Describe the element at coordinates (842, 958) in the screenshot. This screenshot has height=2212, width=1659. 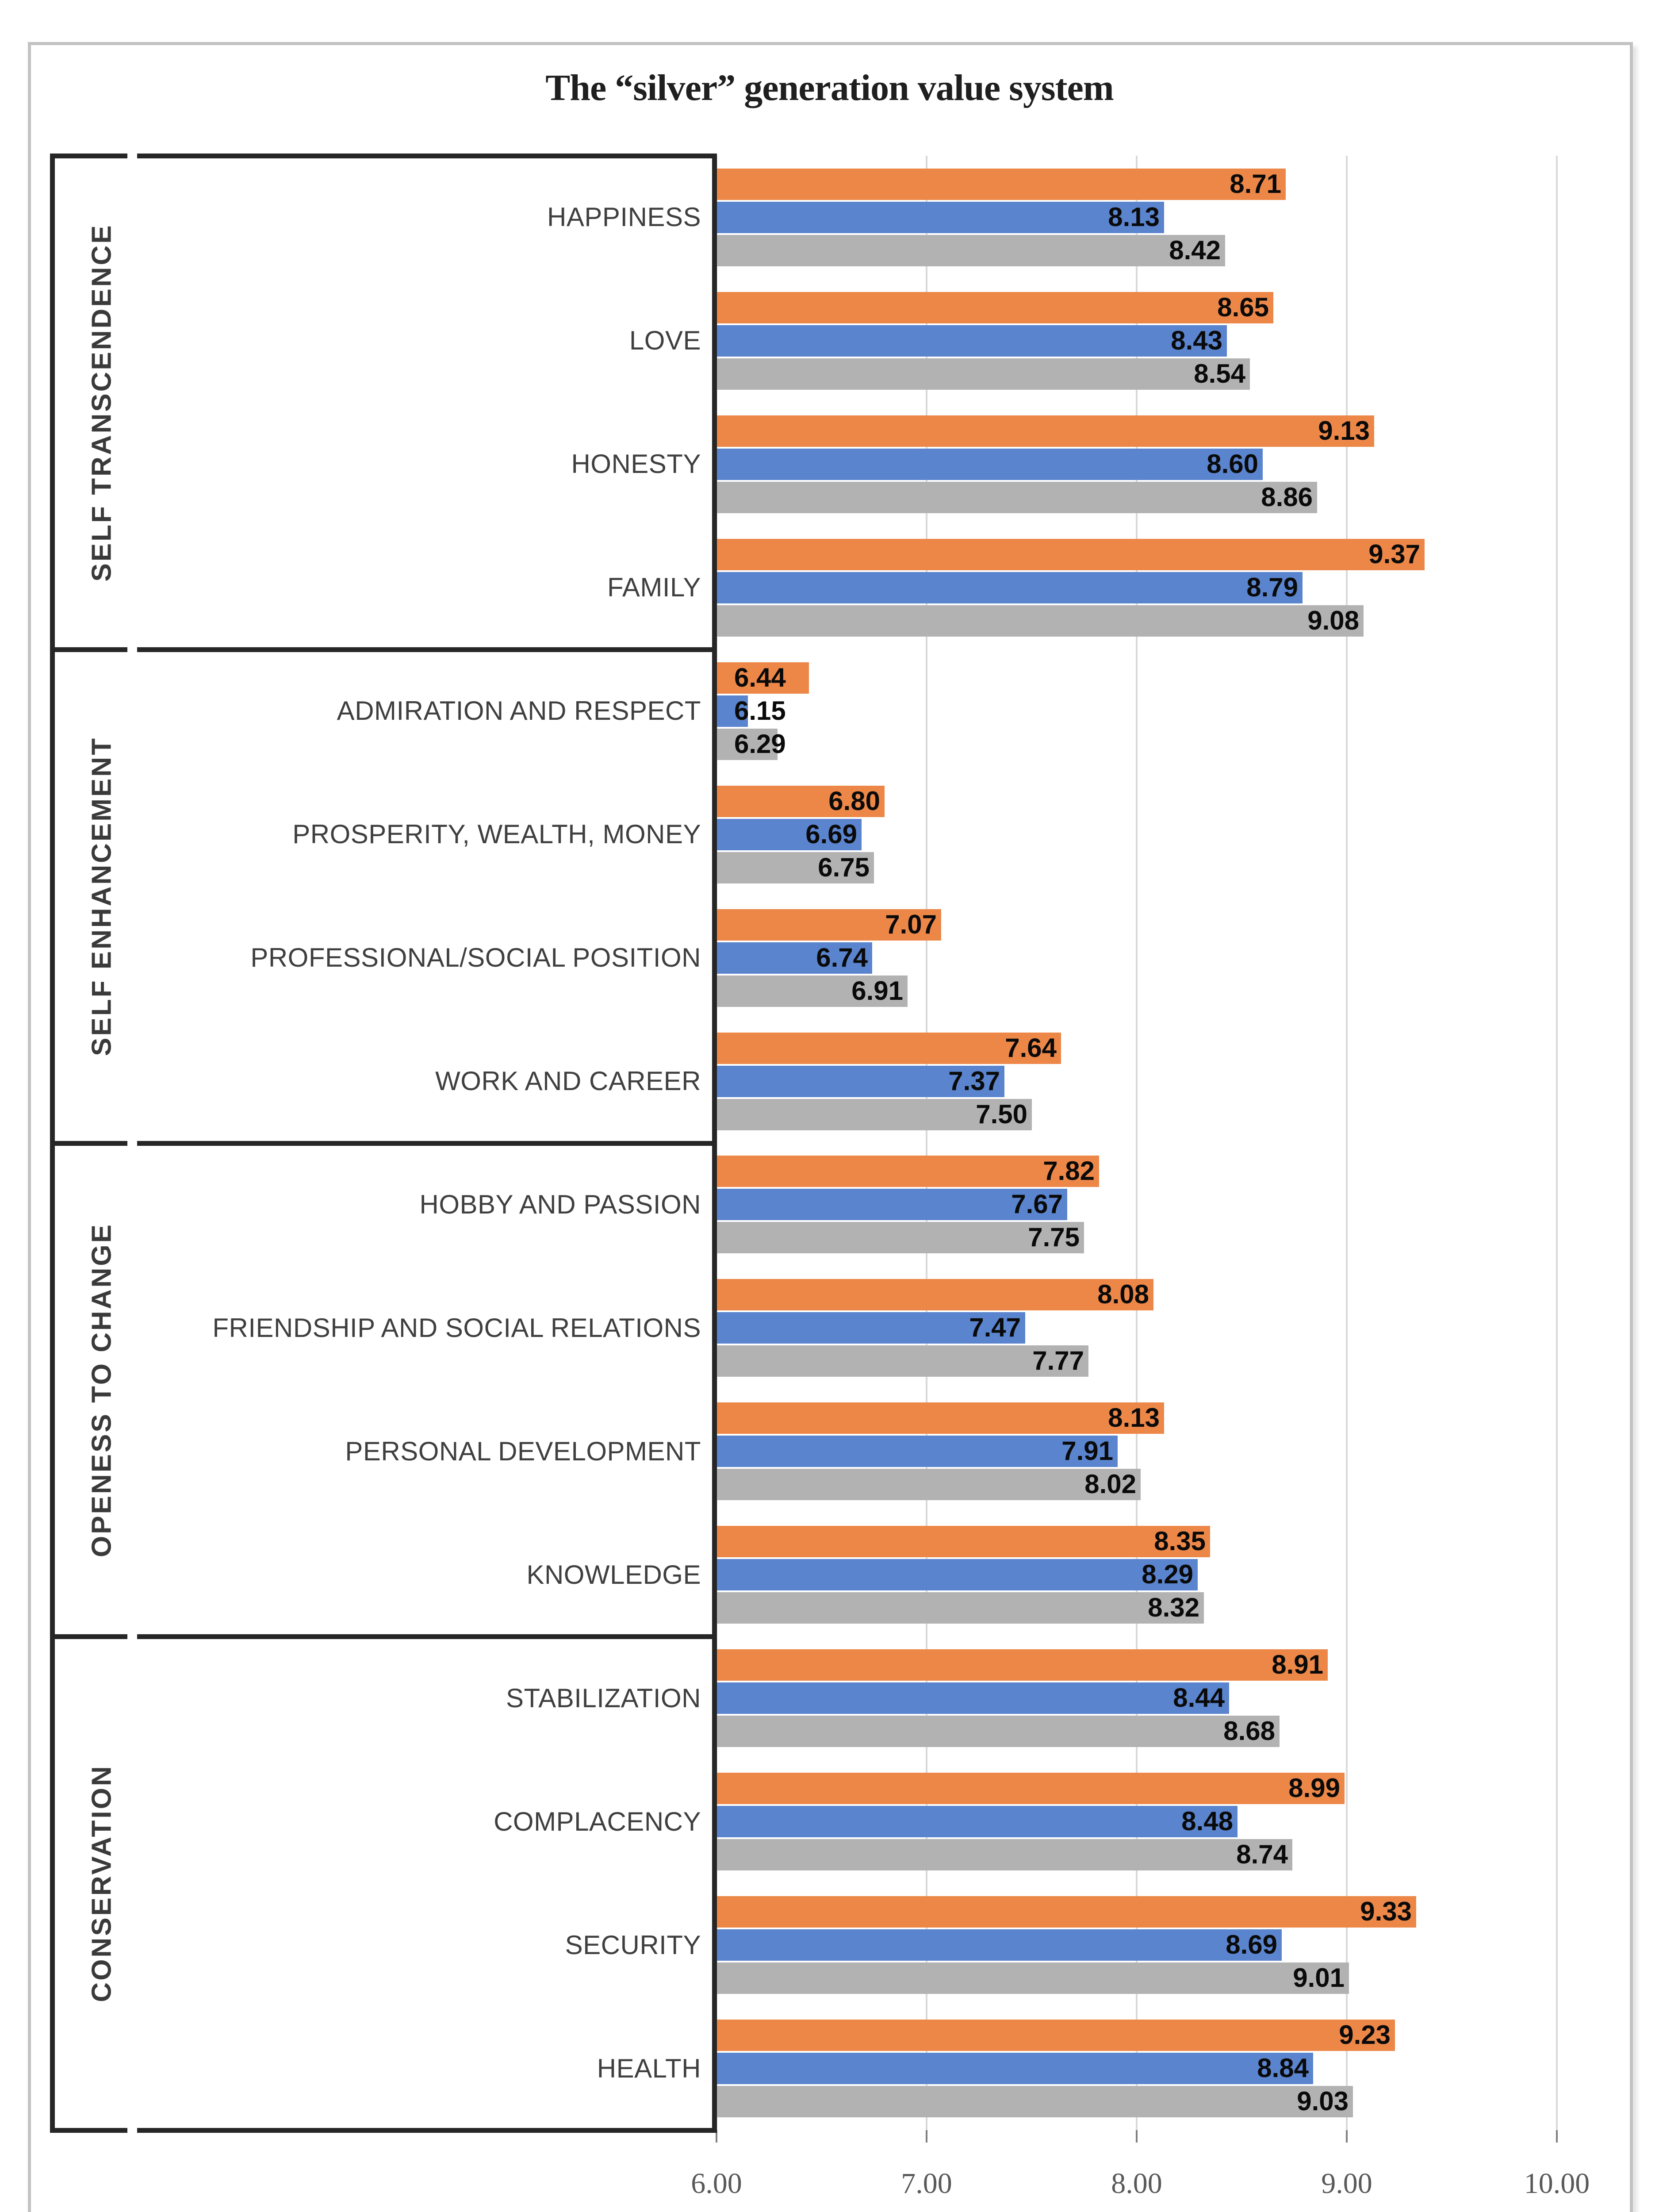
I see `bar-value-label: 6.74` at that location.